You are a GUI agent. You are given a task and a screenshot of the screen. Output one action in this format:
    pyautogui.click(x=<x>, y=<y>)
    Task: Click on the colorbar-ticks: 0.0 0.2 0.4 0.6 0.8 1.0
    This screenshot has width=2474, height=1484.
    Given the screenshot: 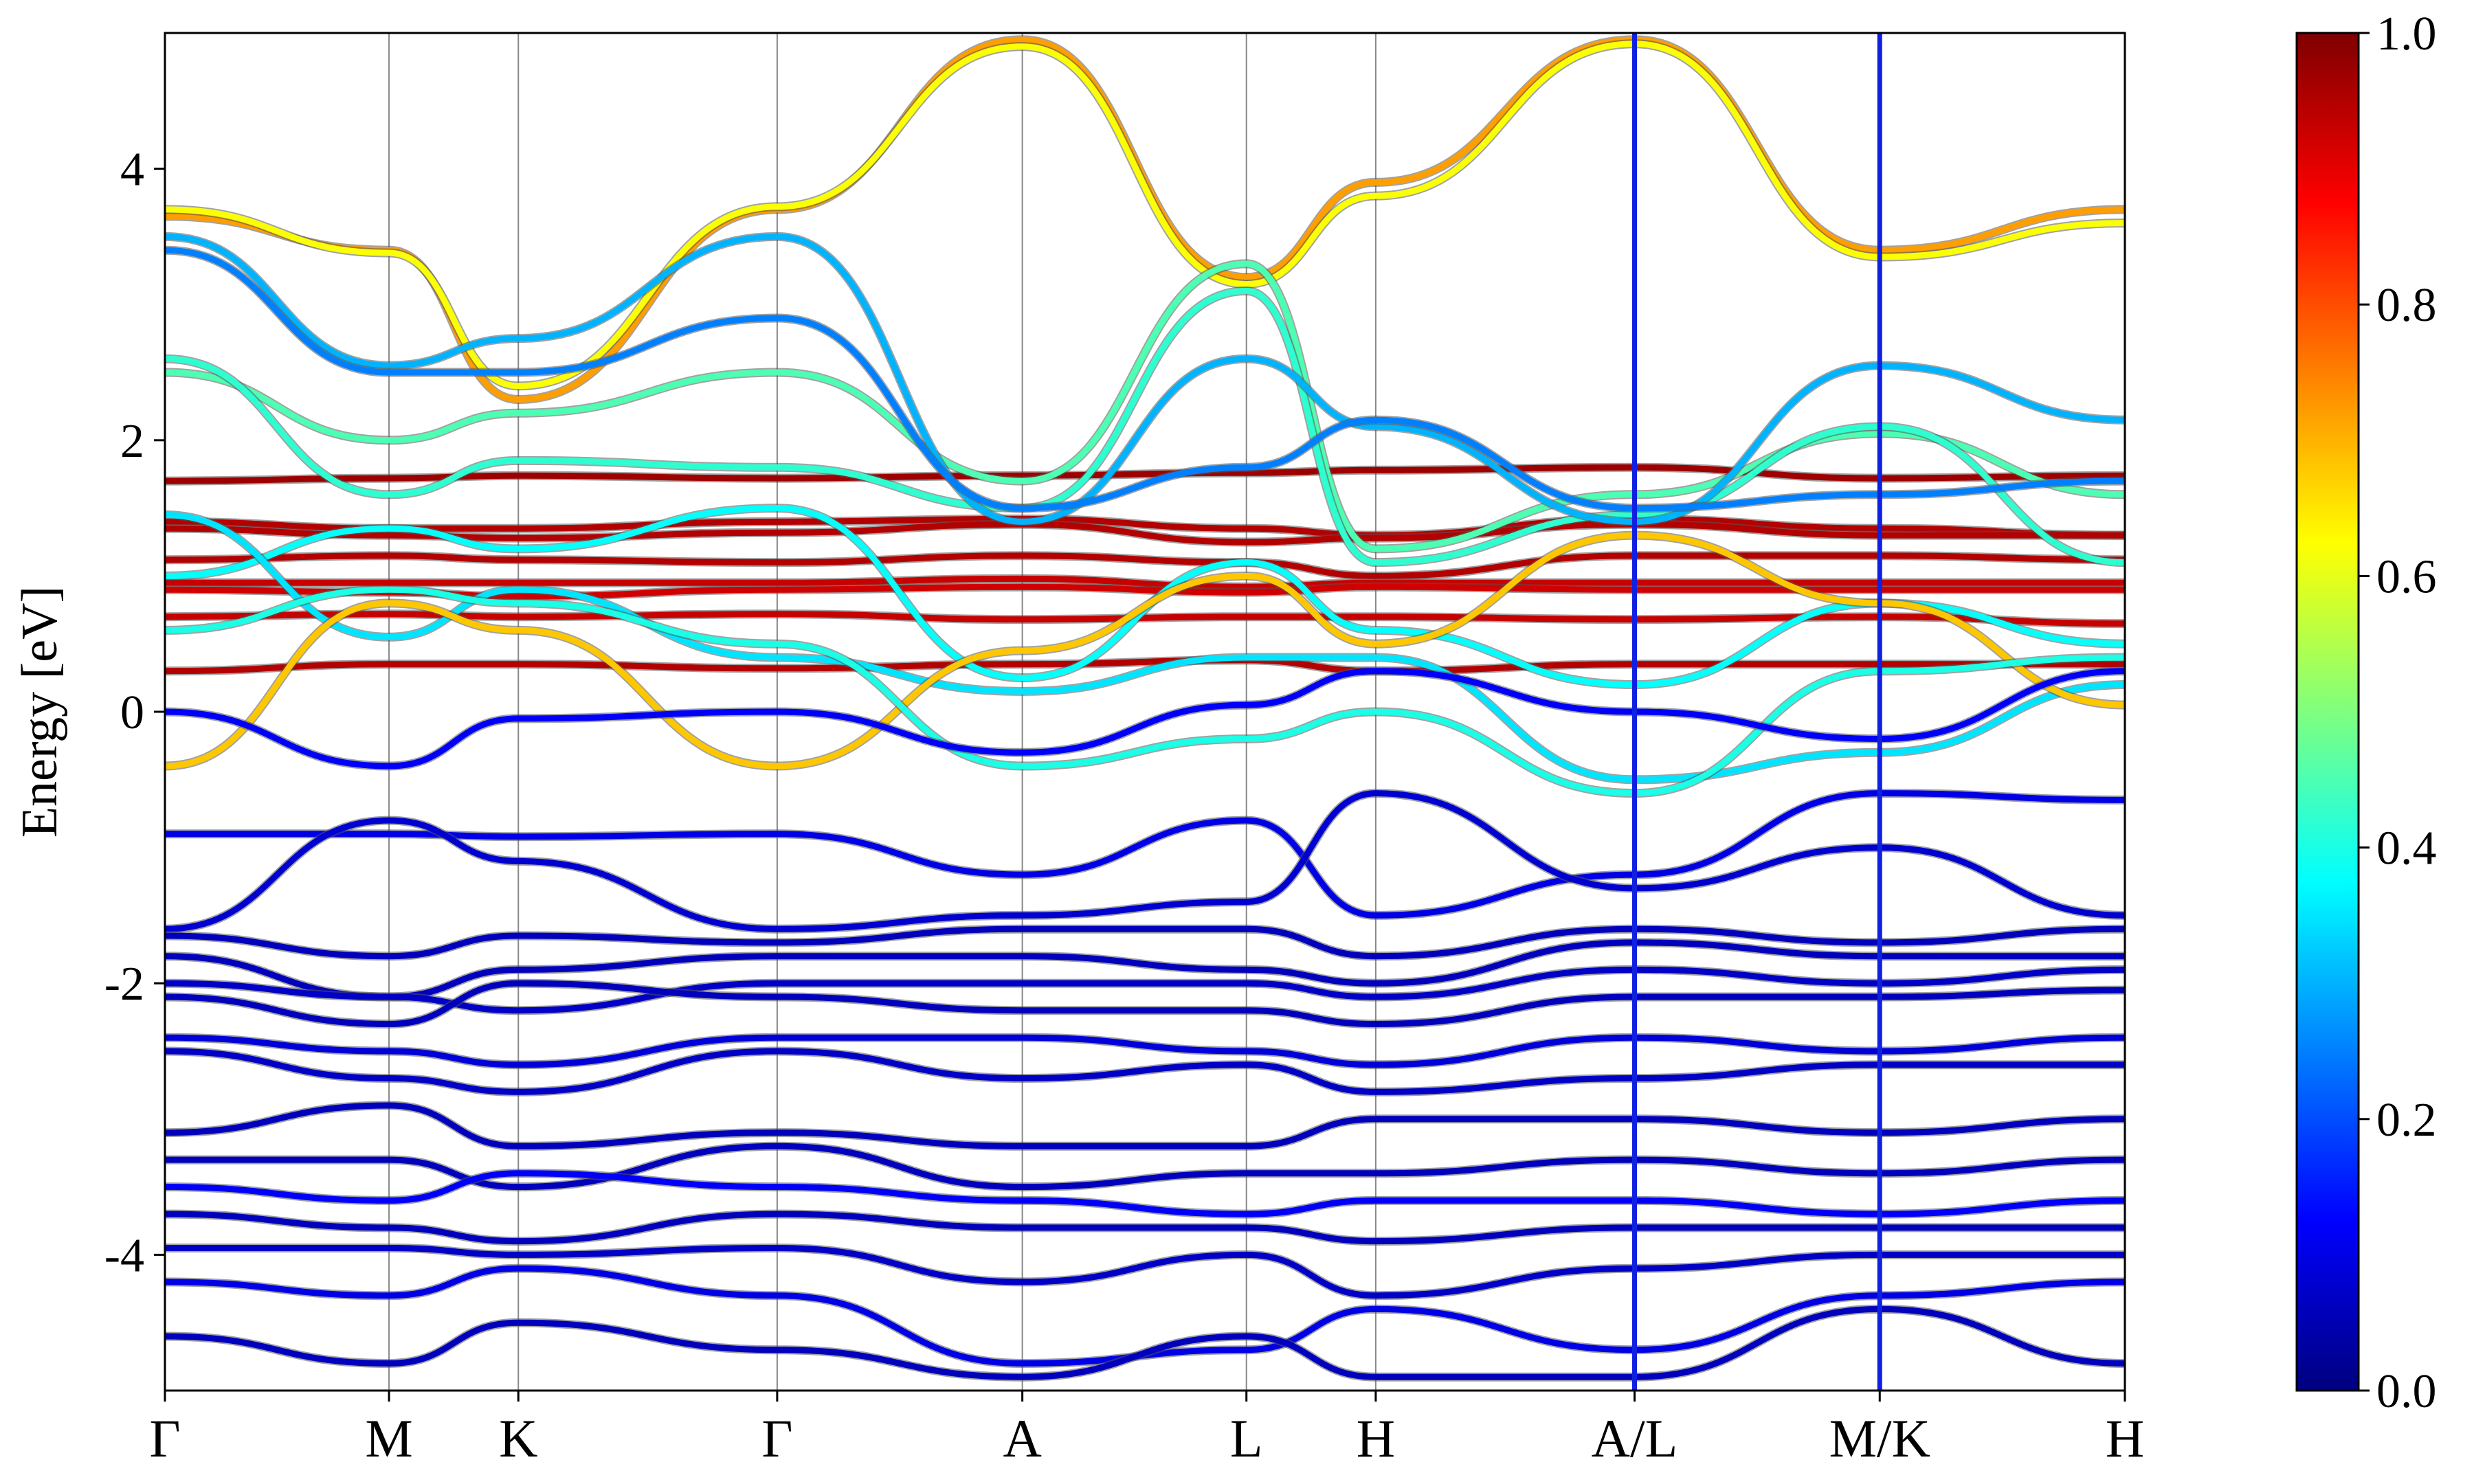 What is the action you would take?
    pyautogui.click(x=2398, y=713)
    